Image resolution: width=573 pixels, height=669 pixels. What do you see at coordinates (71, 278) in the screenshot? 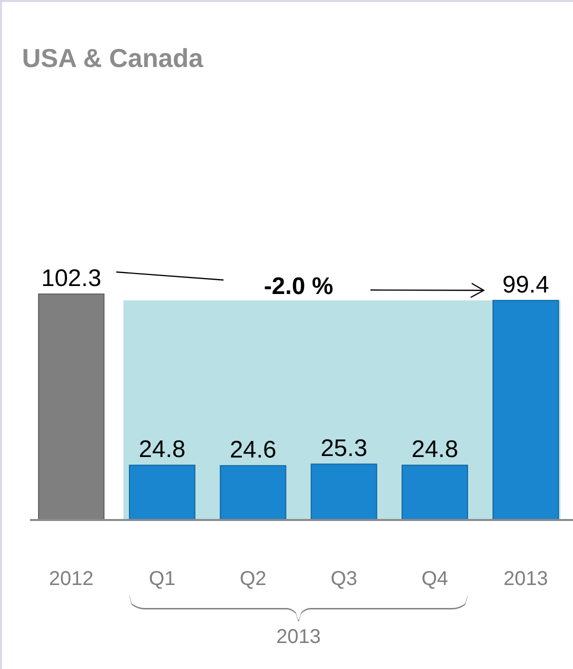
I see `data-label: 102.3` at bounding box center [71, 278].